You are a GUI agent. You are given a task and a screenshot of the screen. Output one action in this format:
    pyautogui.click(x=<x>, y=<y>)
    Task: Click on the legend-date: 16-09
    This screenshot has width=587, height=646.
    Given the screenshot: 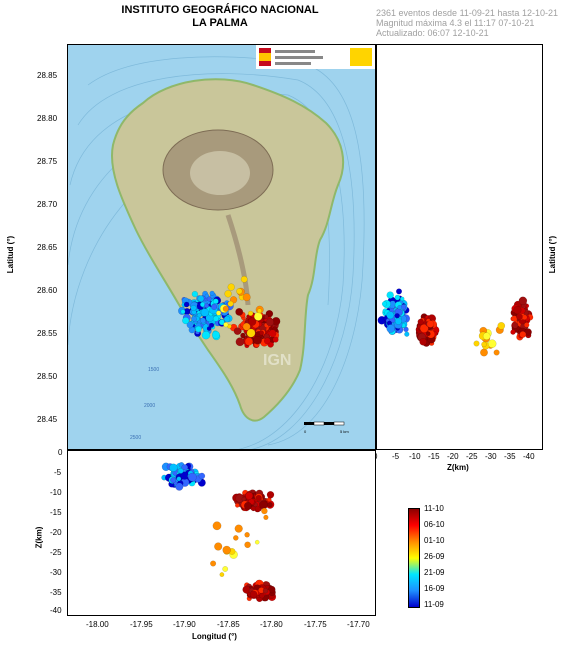 What is the action you would take?
    pyautogui.click(x=434, y=588)
    